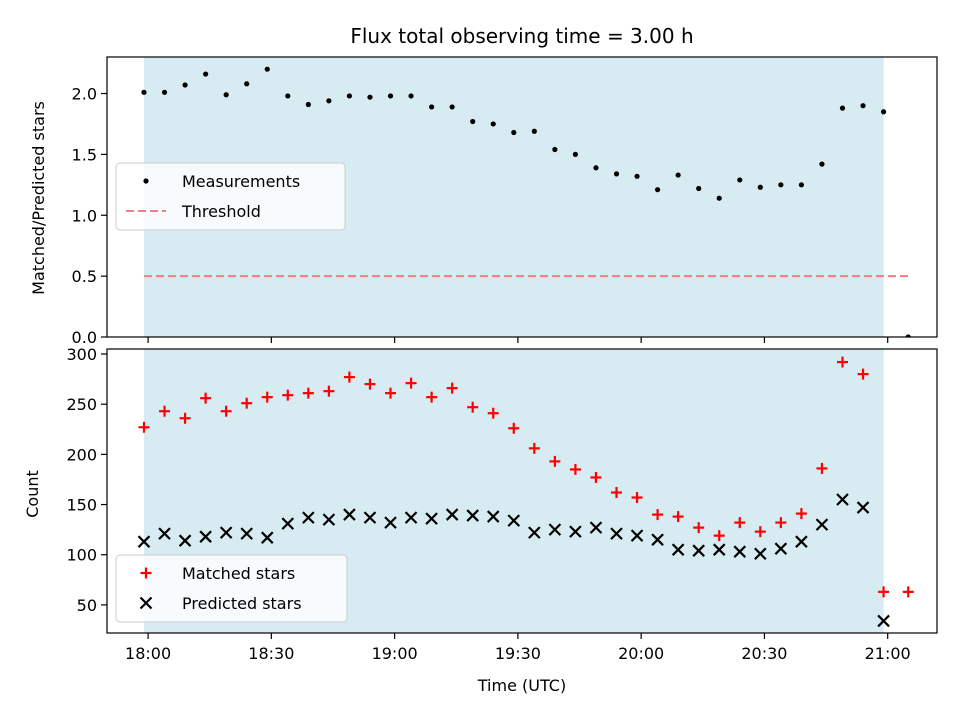  I want to click on legend-x-swatch, so click(146, 603).